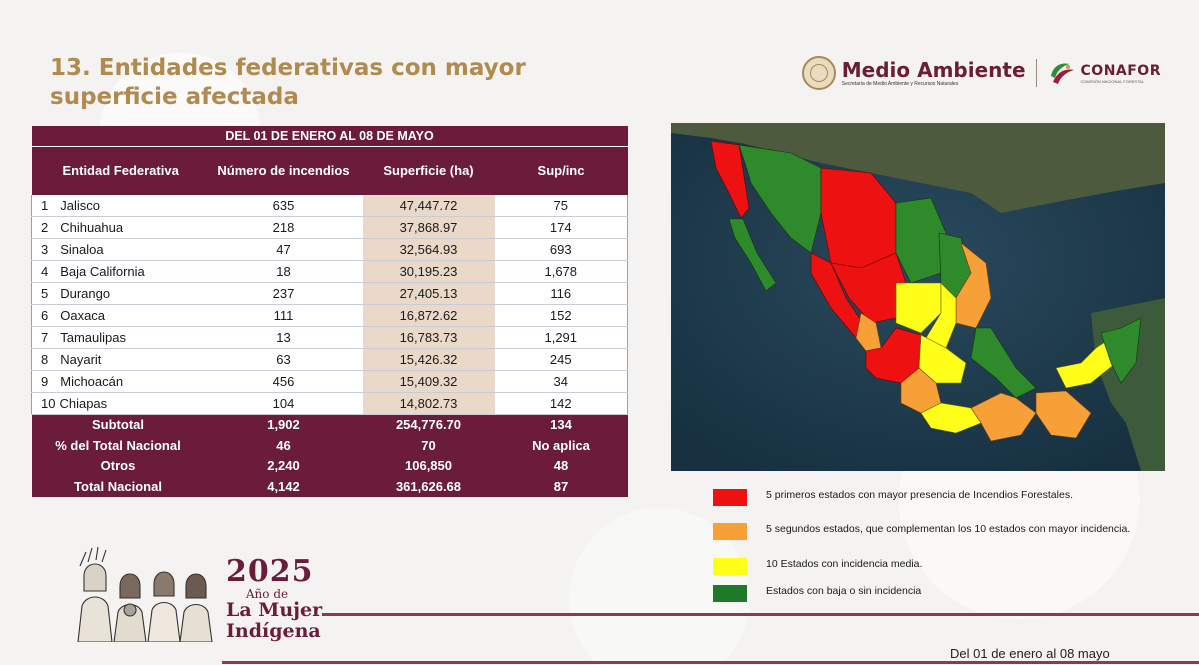 Image resolution: width=1199 pixels, height=665 pixels. I want to click on table-period-row: DEL 01 DE ENERO AL 08 DE MAYO, so click(329, 136).